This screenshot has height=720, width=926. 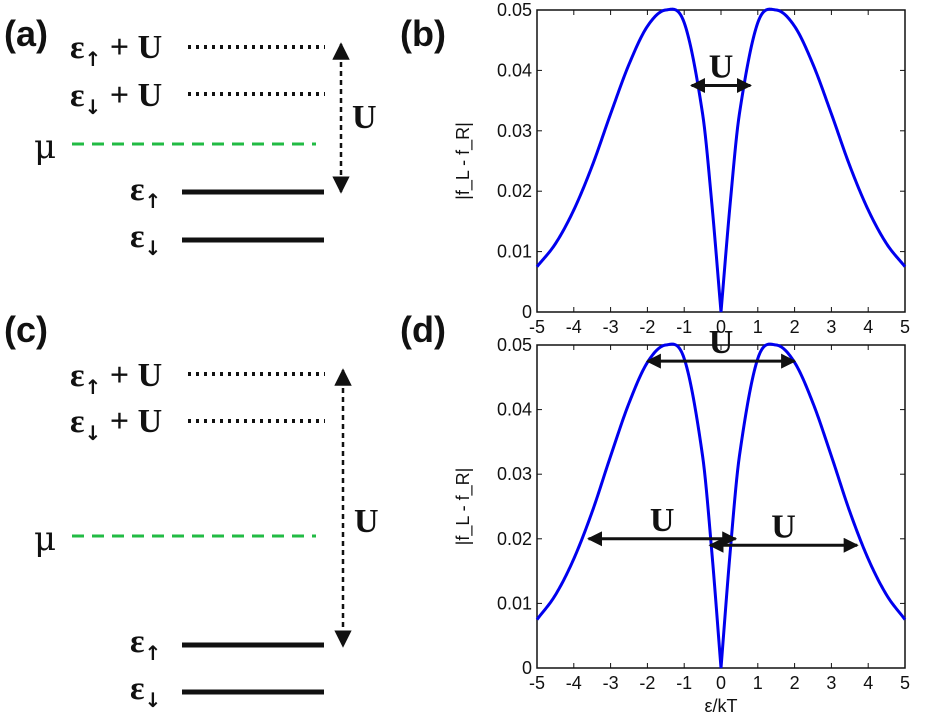 What do you see at coordinates (116, 98) in the screenshot?
I see `level-a-down-plus-u: ε↓ + U` at bounding box center [116, 98].